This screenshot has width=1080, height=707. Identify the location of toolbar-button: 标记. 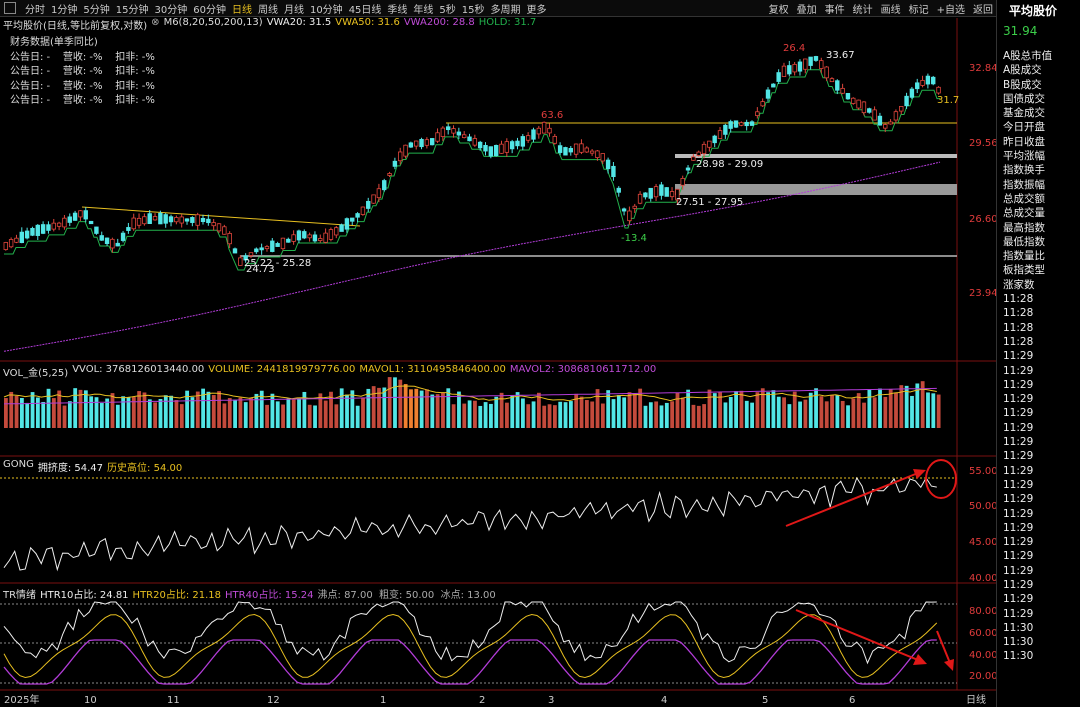
(918, 10).